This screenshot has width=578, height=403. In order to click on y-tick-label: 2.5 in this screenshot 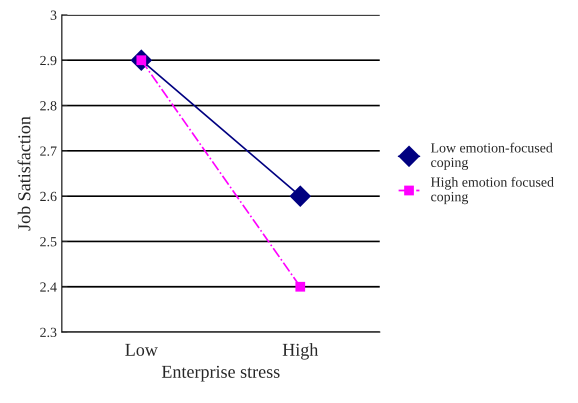, I will do `click(48, 241)`.